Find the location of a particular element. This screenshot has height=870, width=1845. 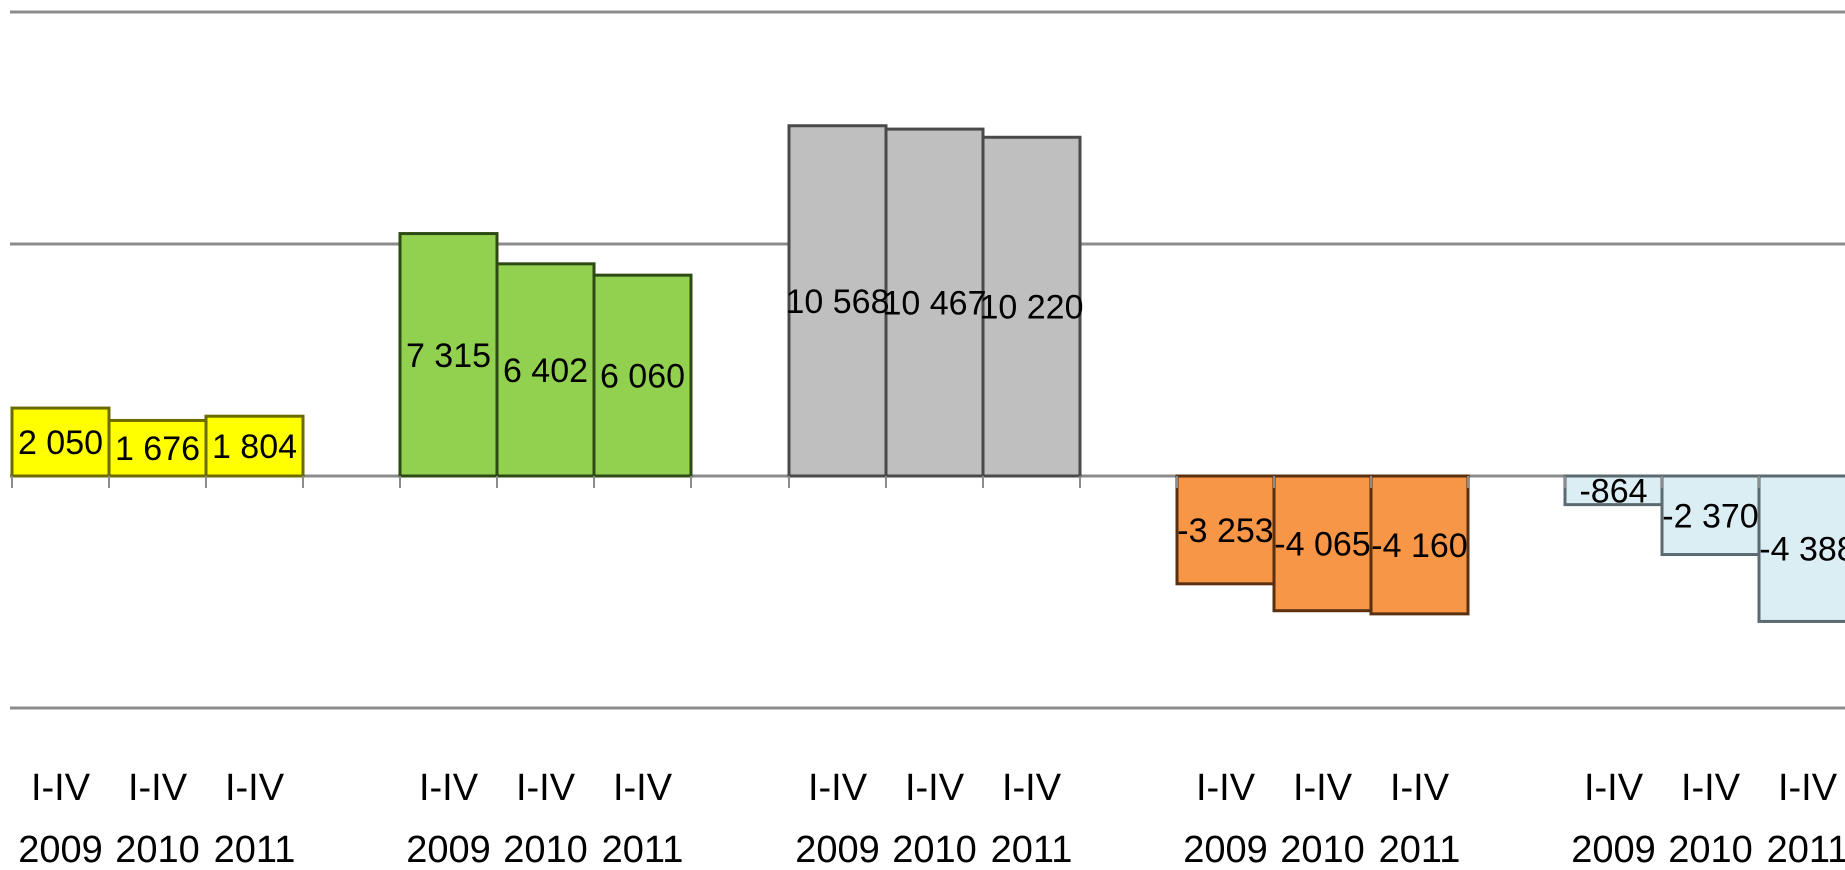

bar-group3-2011 is located at coordinates (1031, 306).